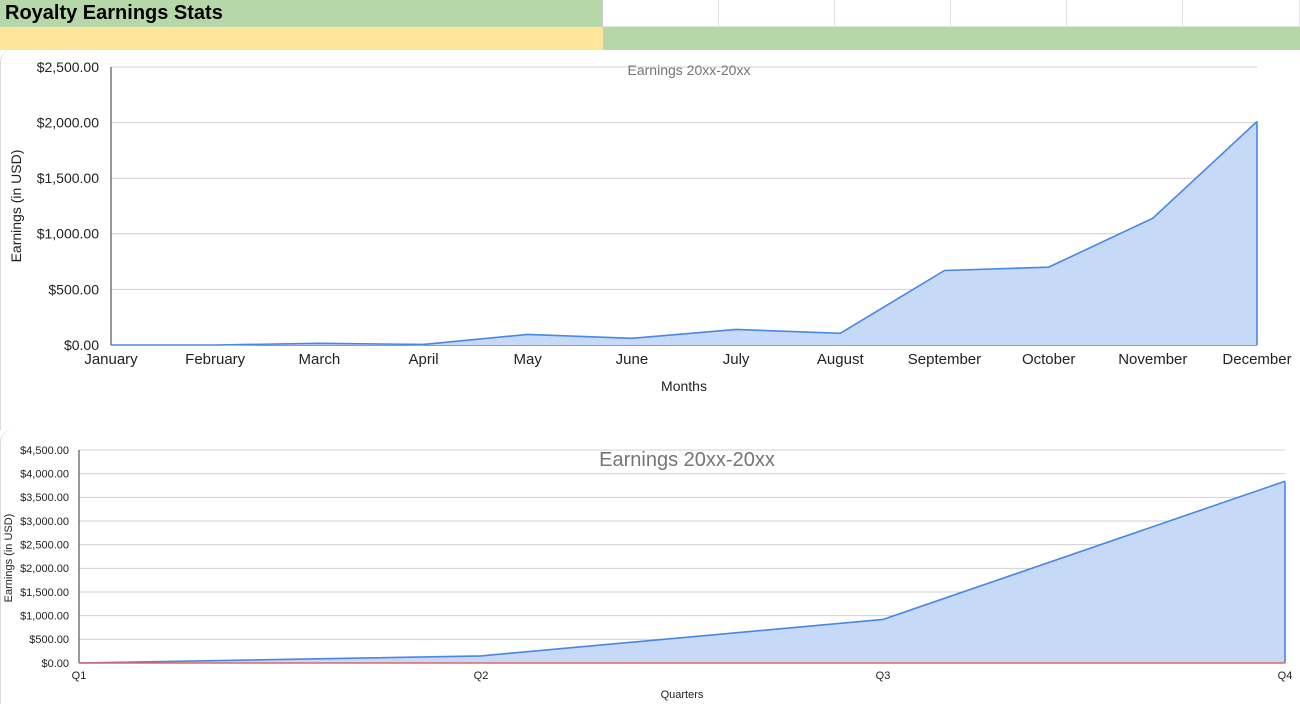 This screenshot has width=1300, height=704. I want to click on y-tick-label: $3,500.00, so click(44, 498).